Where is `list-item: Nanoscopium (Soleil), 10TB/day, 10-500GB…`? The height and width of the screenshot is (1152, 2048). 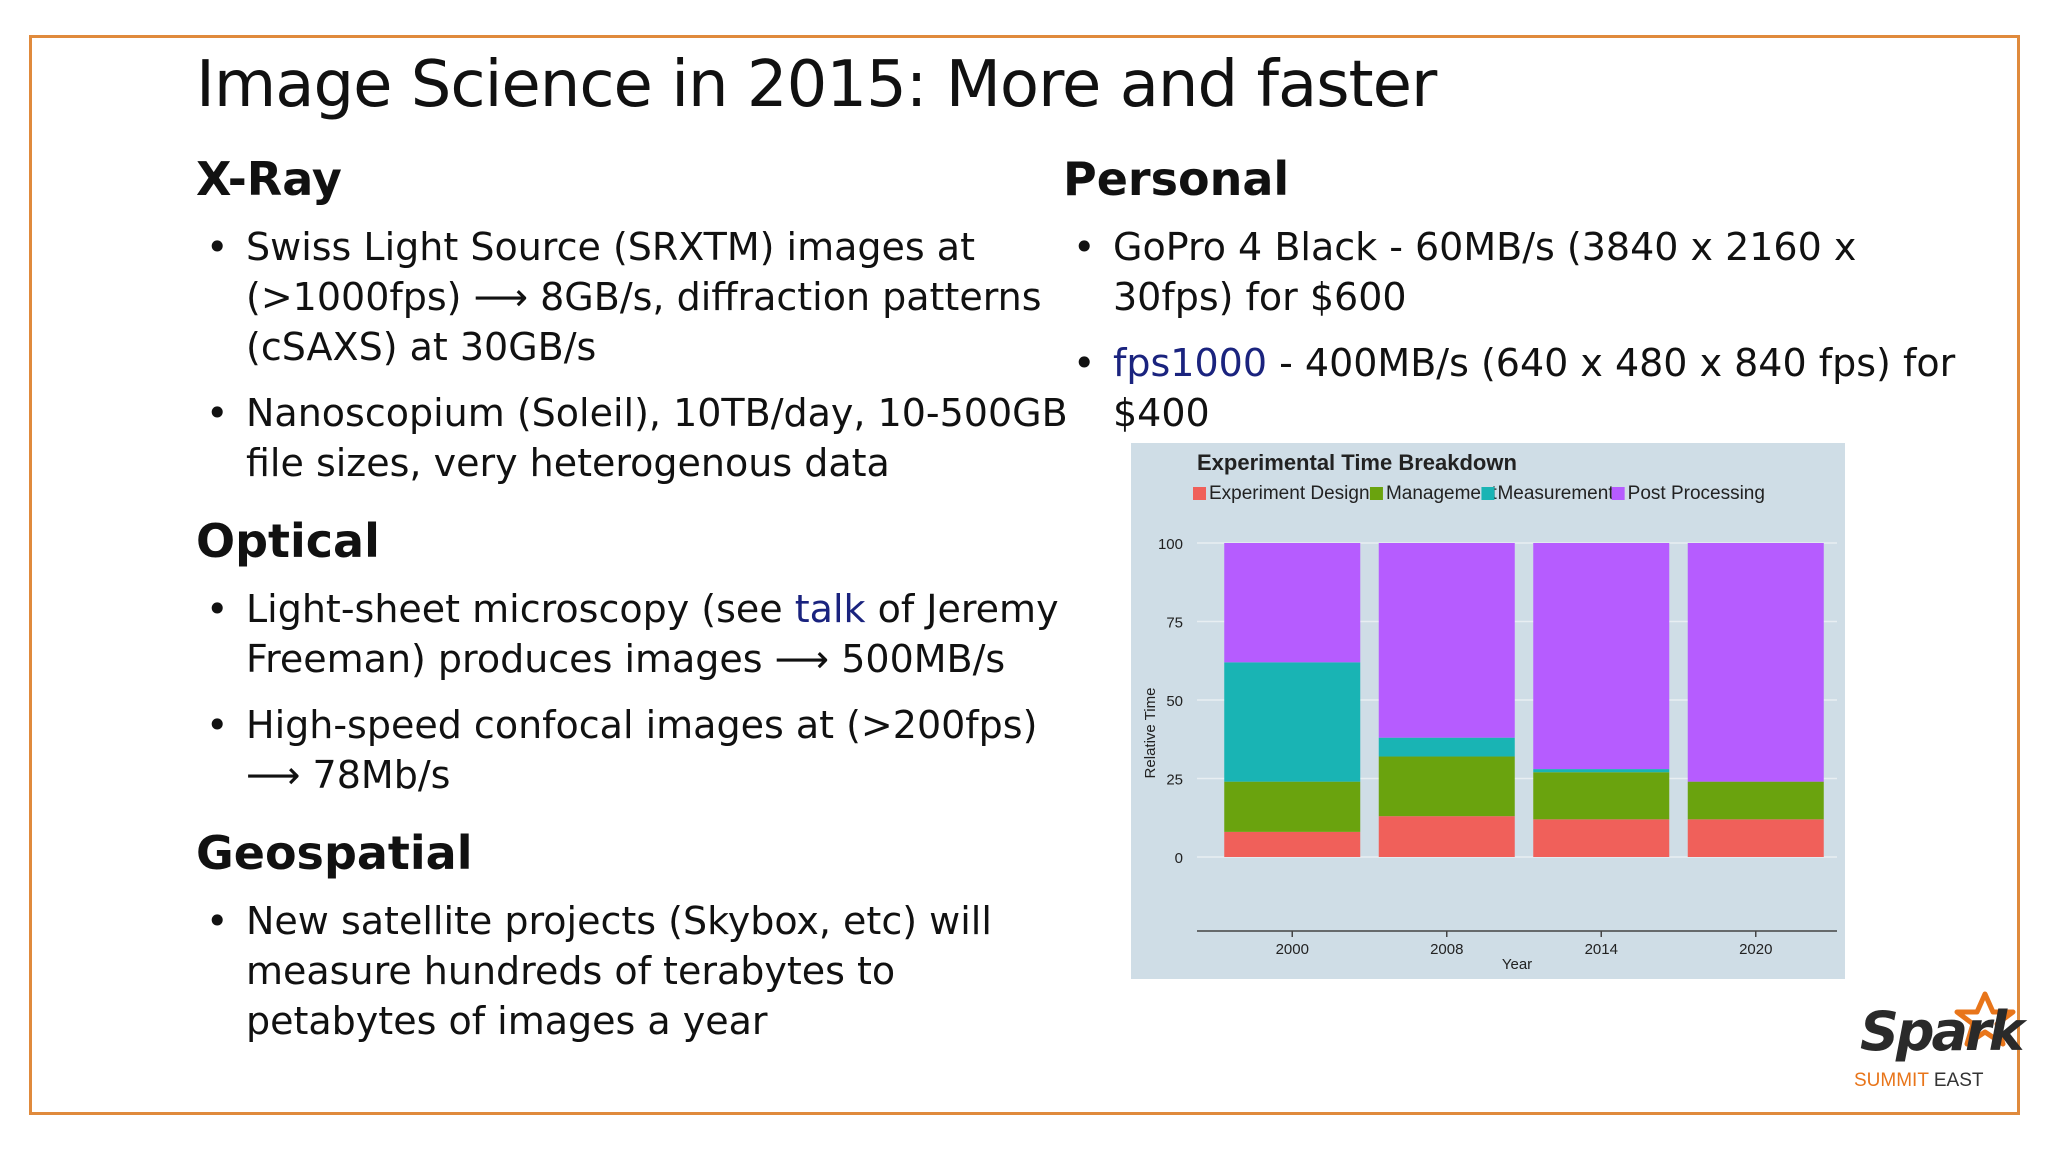 list-item: Nanoscopium (Soleil), 10TB/day, 10-500GB… is located at coordinates (636, 438).